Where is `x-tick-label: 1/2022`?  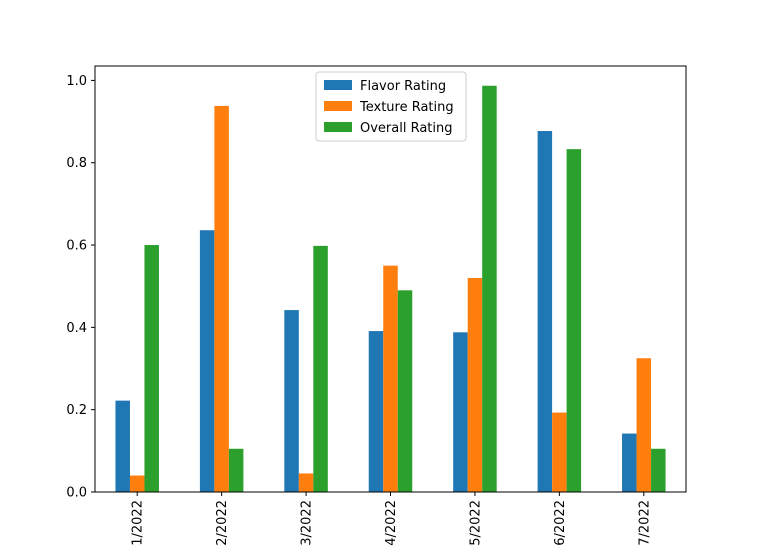
x-tick-label: 1/2022 is located at coordinates (138, 523).